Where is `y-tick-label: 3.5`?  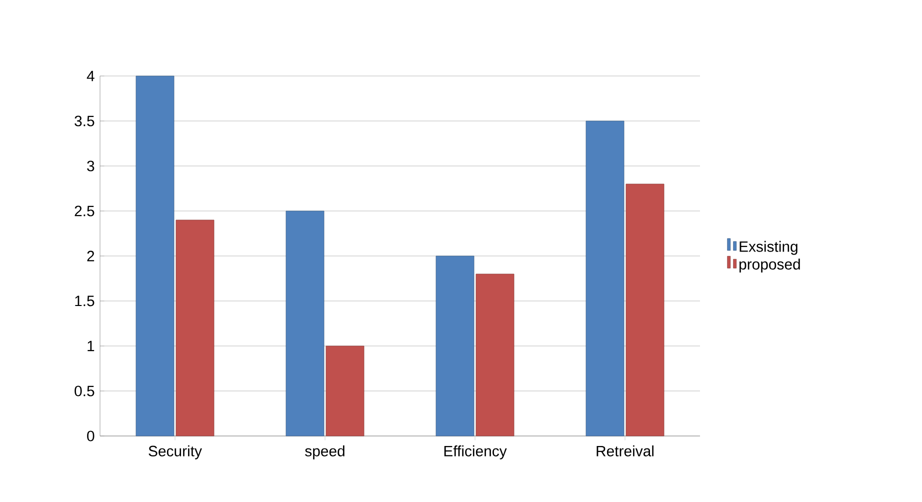 y-tick-label: 3.5 is located at coordinates (84, 121).